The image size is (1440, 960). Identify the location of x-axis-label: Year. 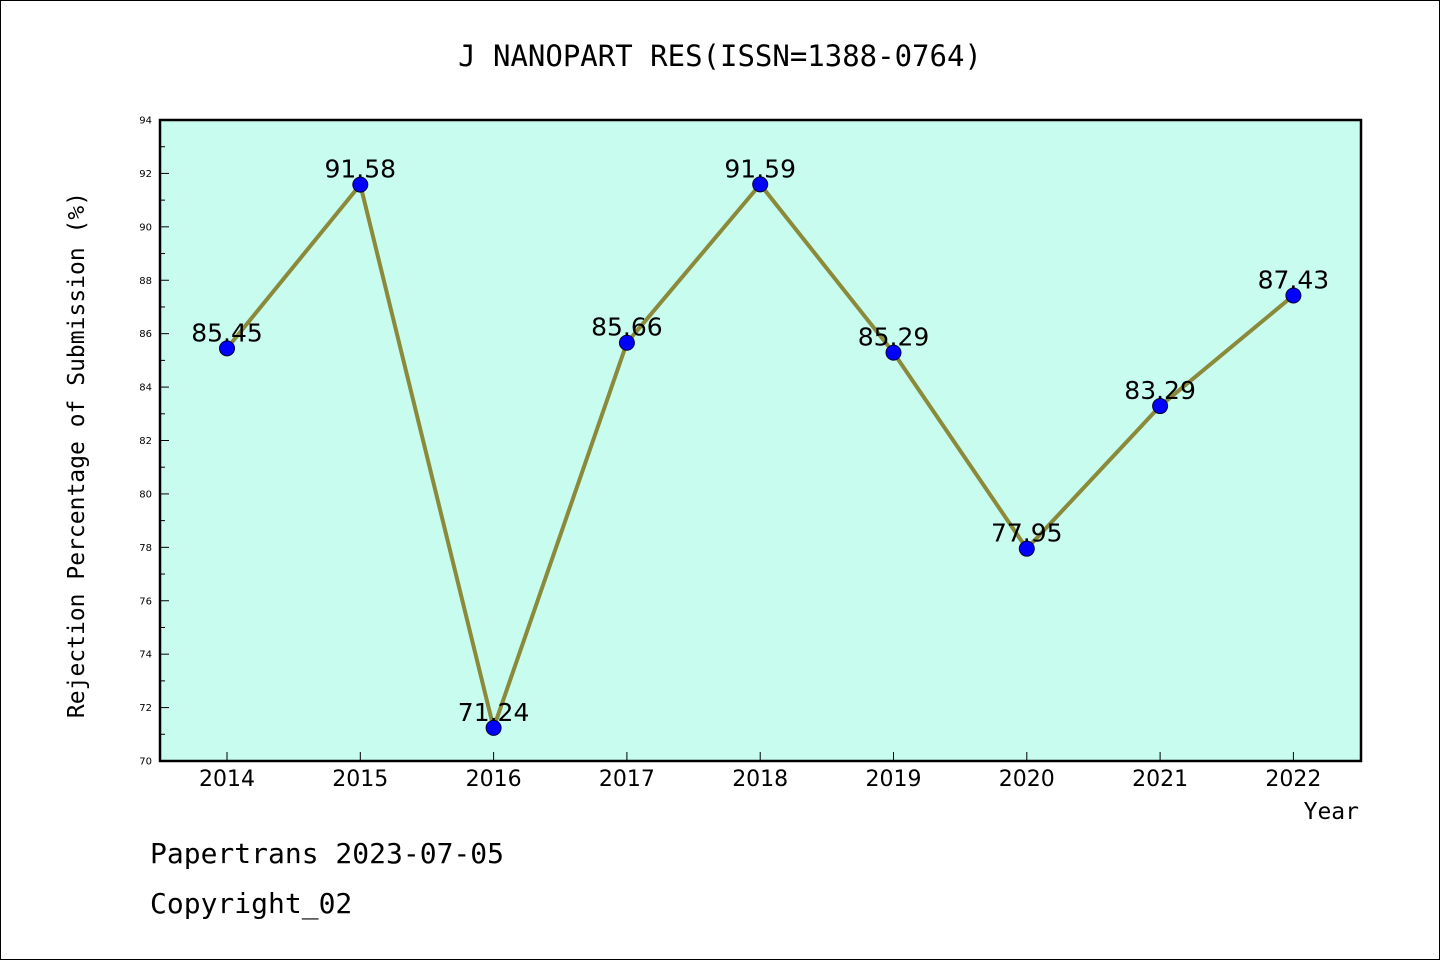
(1331, 812).